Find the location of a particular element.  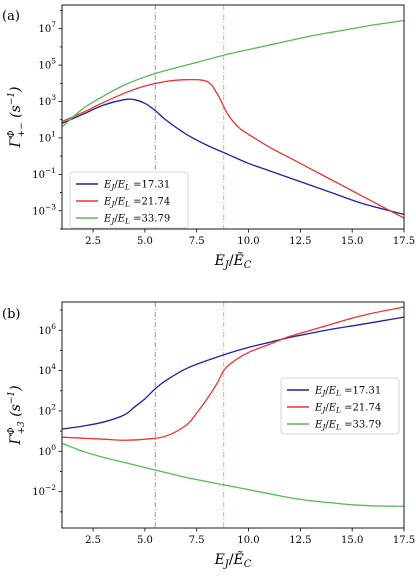

y-tick-label: 10⁵ is located at coordinates (47, 64).